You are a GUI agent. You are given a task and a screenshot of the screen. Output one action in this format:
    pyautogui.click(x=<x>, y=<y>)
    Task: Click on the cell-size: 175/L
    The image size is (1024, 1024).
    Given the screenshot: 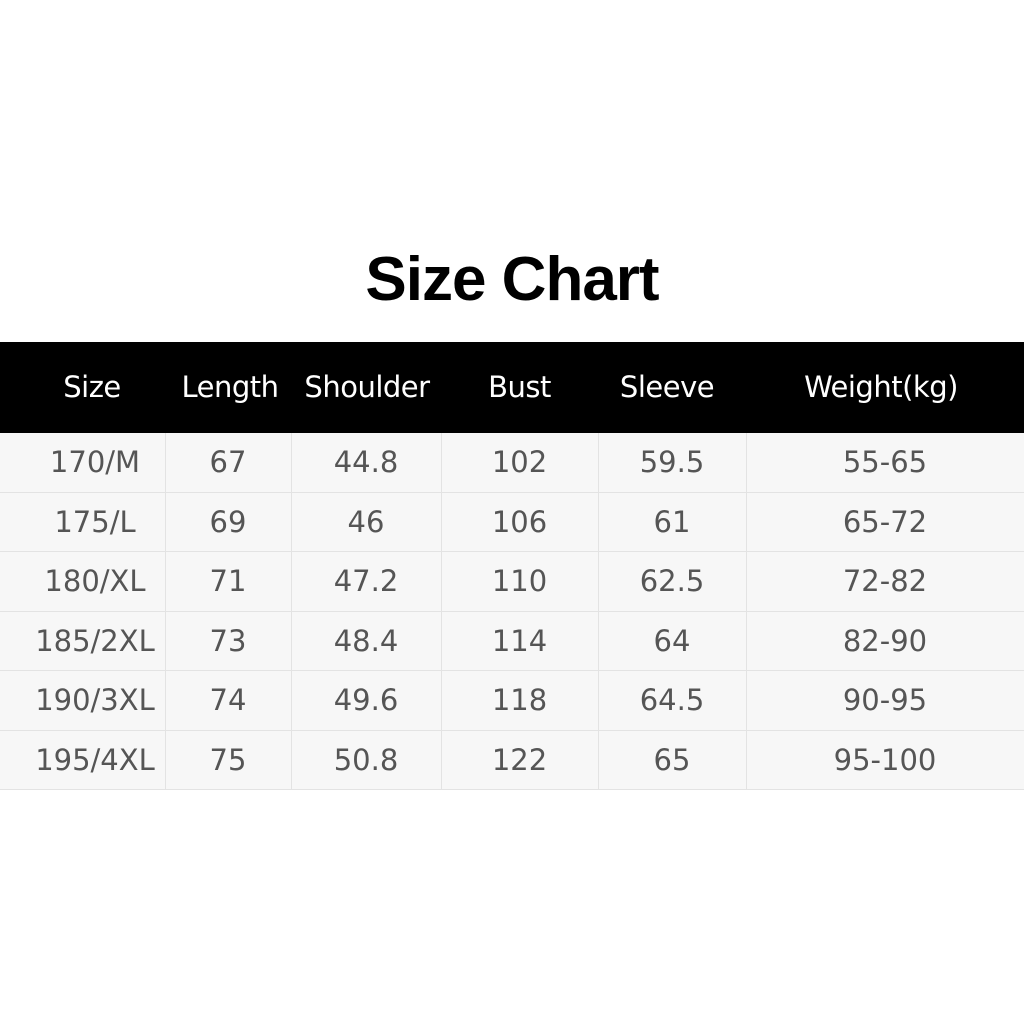 What is the action you would take?
    pyautogui.click(x=95, y=521)
    